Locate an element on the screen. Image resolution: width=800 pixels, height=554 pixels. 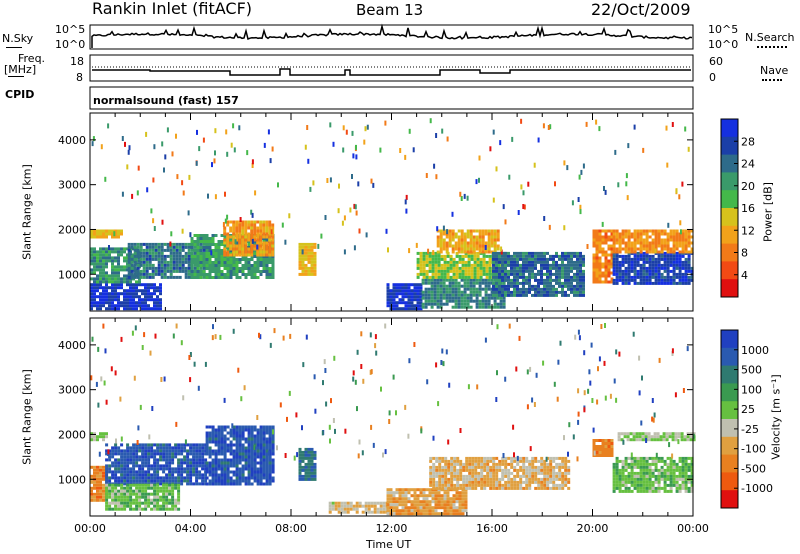
beam-title: Beam 13 is located at coordinates (390, 10).